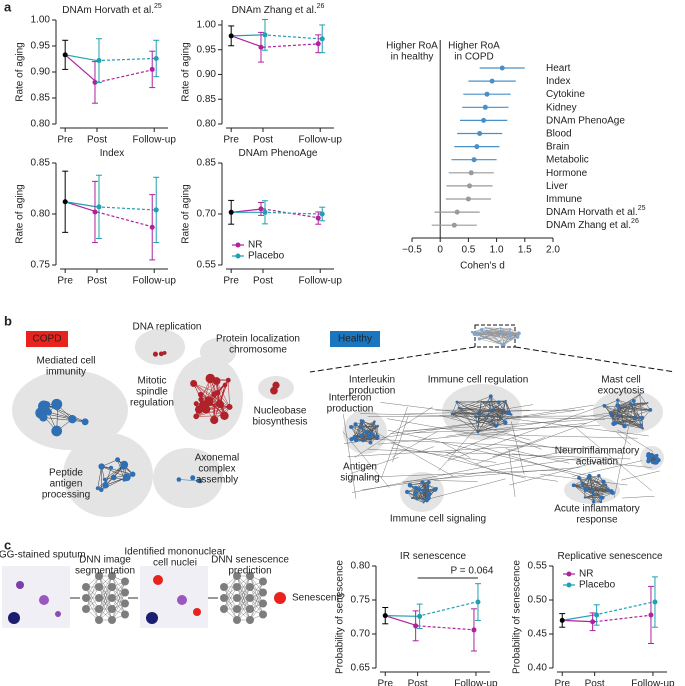  I want to click on category-label-text: Liver, so click(557, 186).